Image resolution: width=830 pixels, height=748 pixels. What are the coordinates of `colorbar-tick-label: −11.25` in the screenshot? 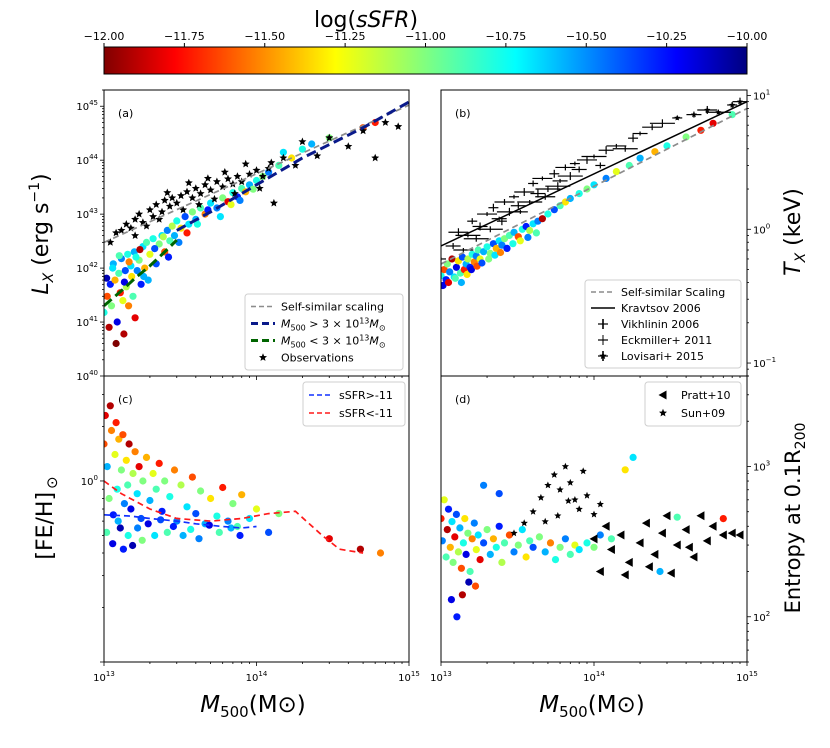 It's located at (345, 36).